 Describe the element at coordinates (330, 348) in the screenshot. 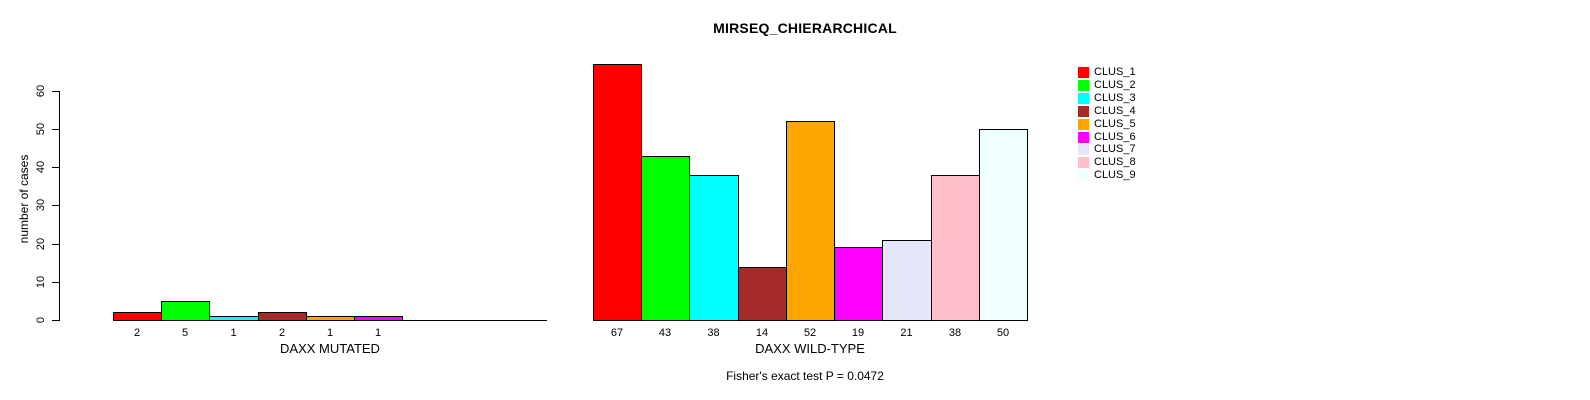

I see `group-x-label: DAXX MUTATED` at that location.